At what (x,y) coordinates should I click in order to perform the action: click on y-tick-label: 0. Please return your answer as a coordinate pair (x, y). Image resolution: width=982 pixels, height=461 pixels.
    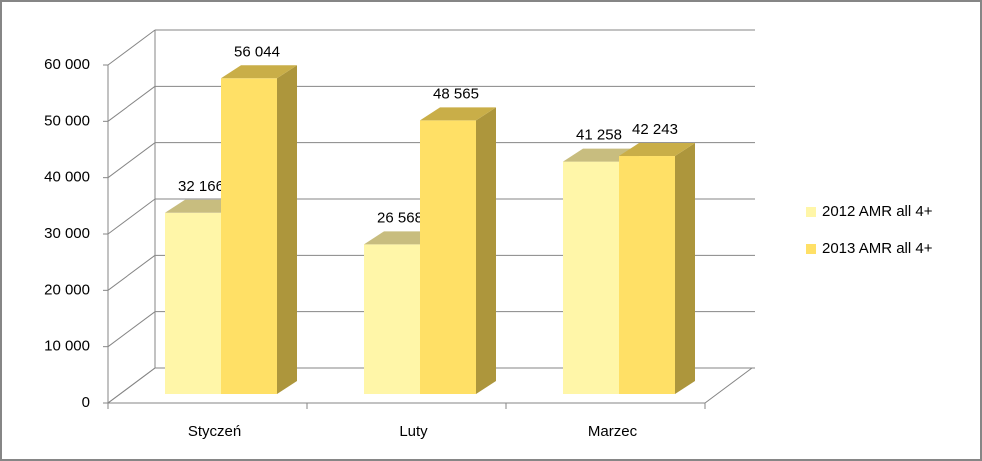
    Looking at the image, I should click on (86, 402).